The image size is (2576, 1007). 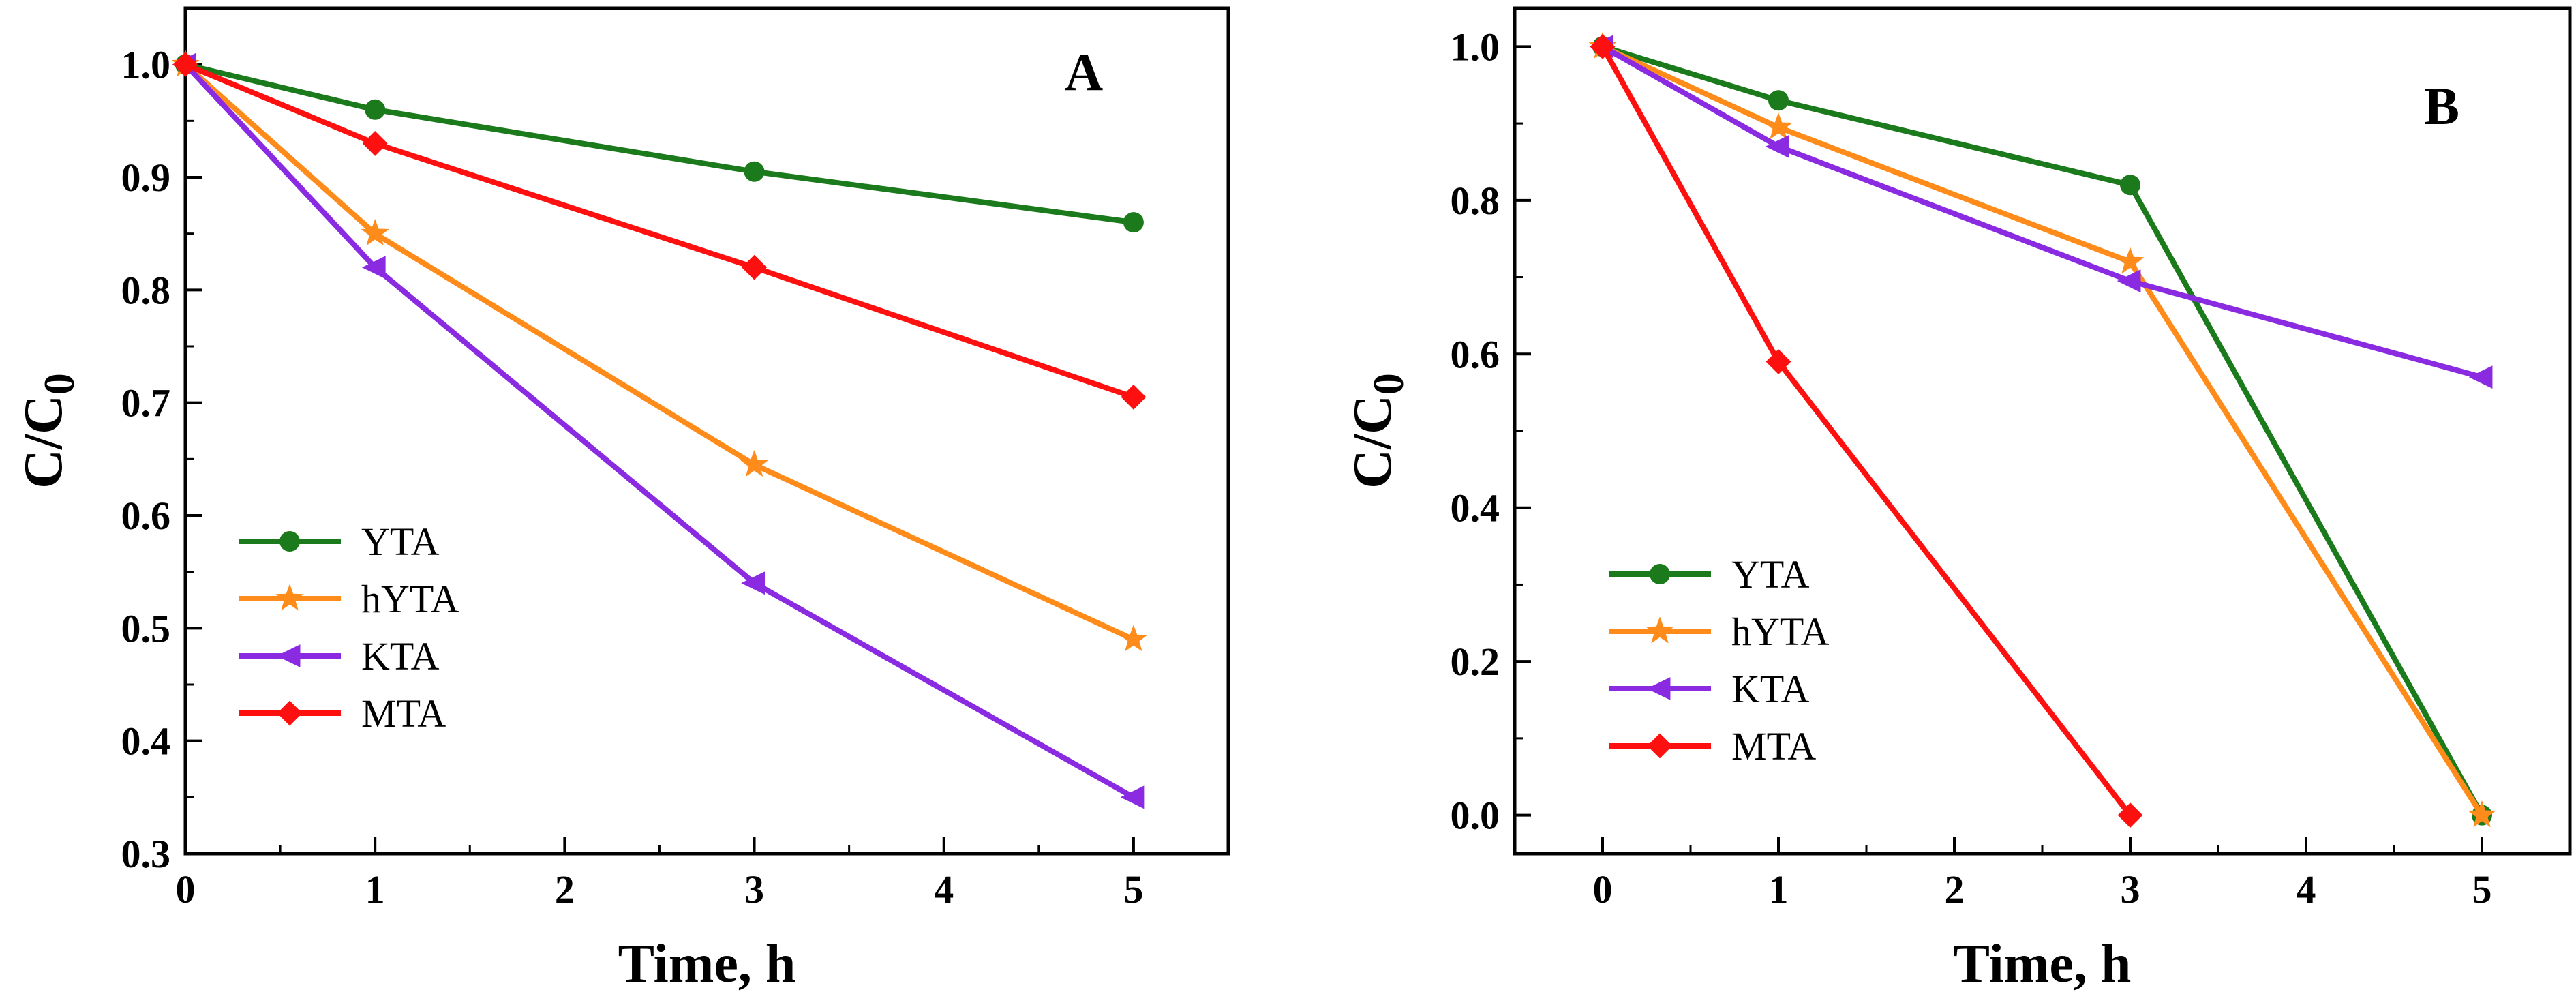 I want to click on y-tick-label: 0.0, so click(x=1475, y=816).